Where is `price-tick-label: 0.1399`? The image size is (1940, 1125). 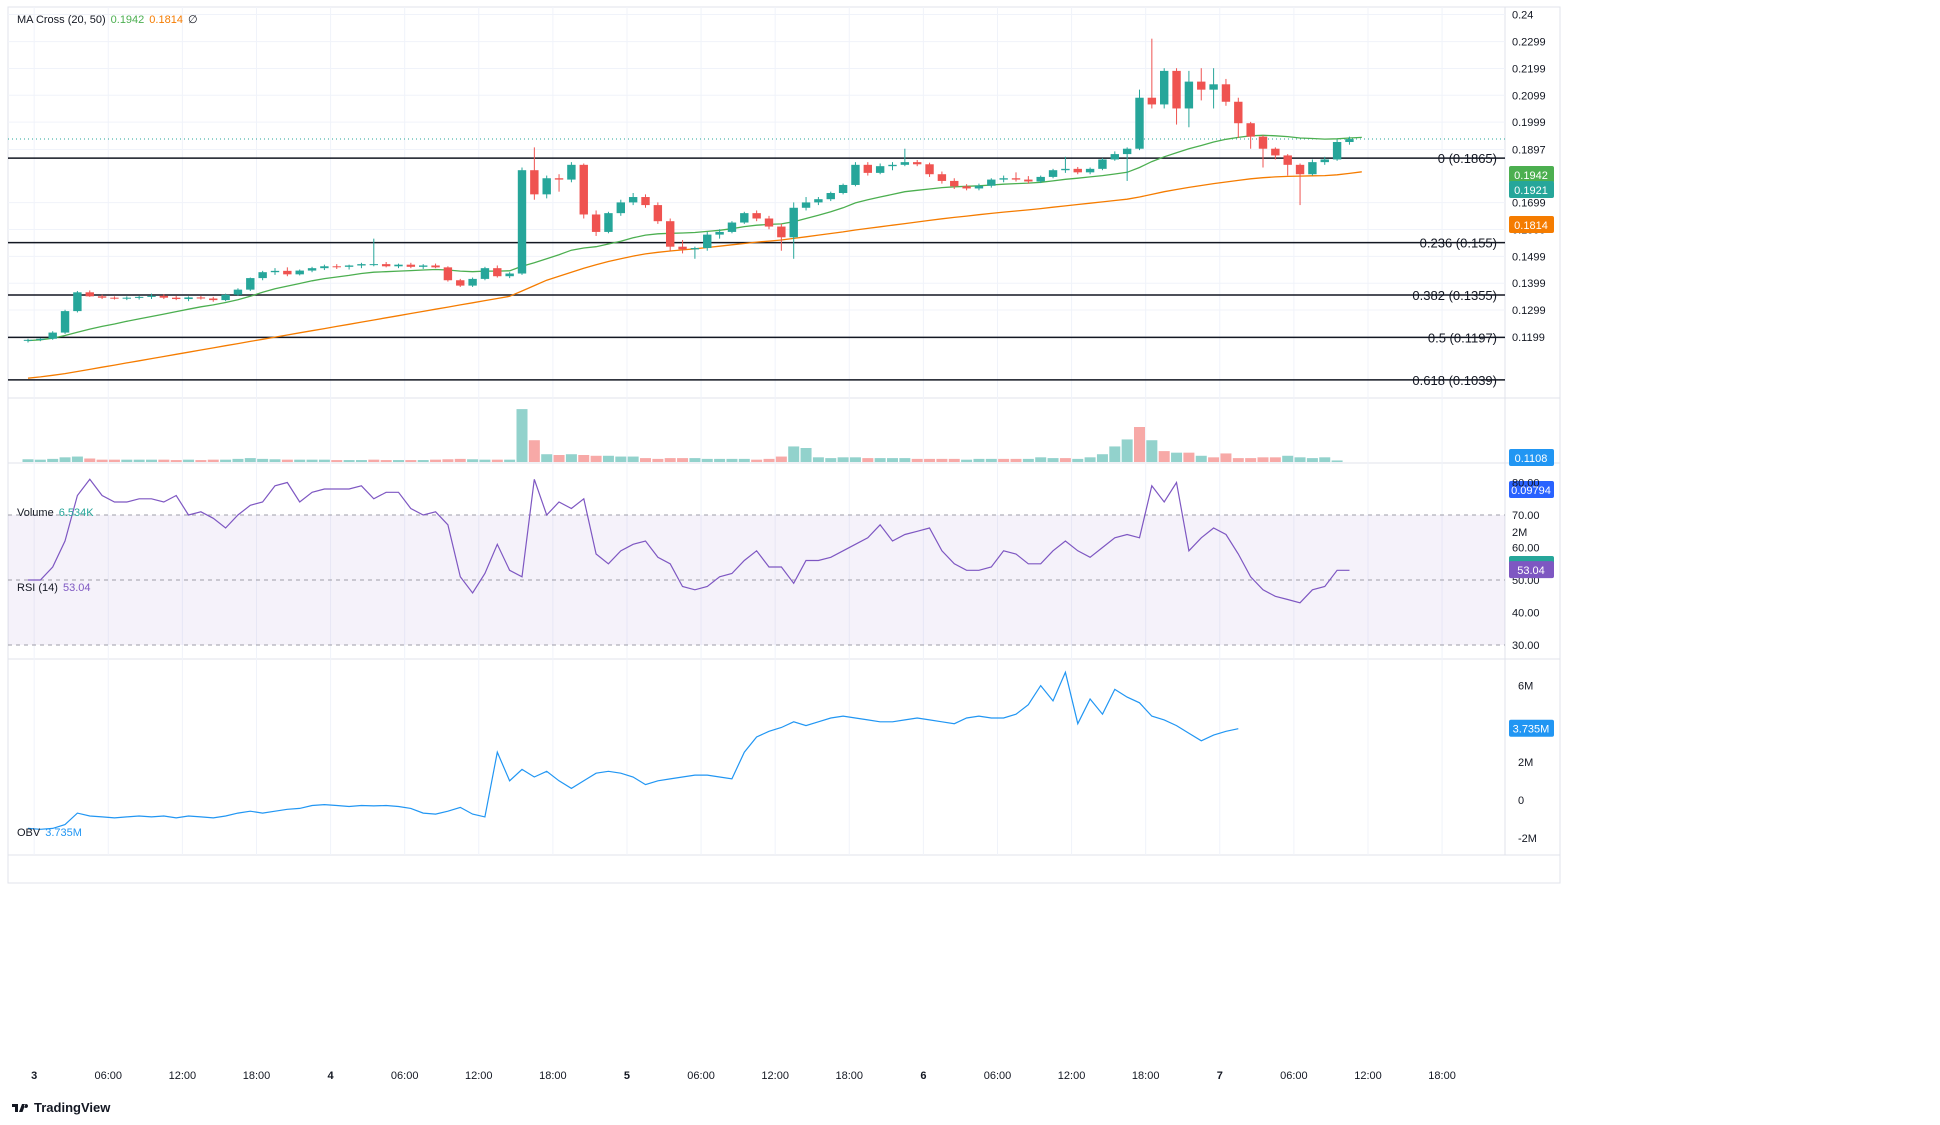 price-tick-label: 0.1399 is located at coordinates (1529, 284).